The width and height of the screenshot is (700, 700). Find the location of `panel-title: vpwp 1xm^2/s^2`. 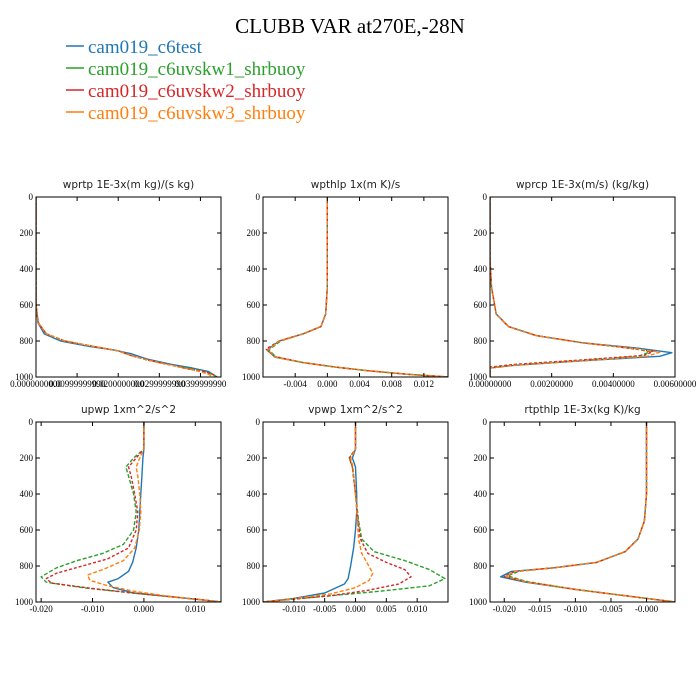

panel-title: vpwp 1xm^2/s^2 is located at coordinates (355, 410).